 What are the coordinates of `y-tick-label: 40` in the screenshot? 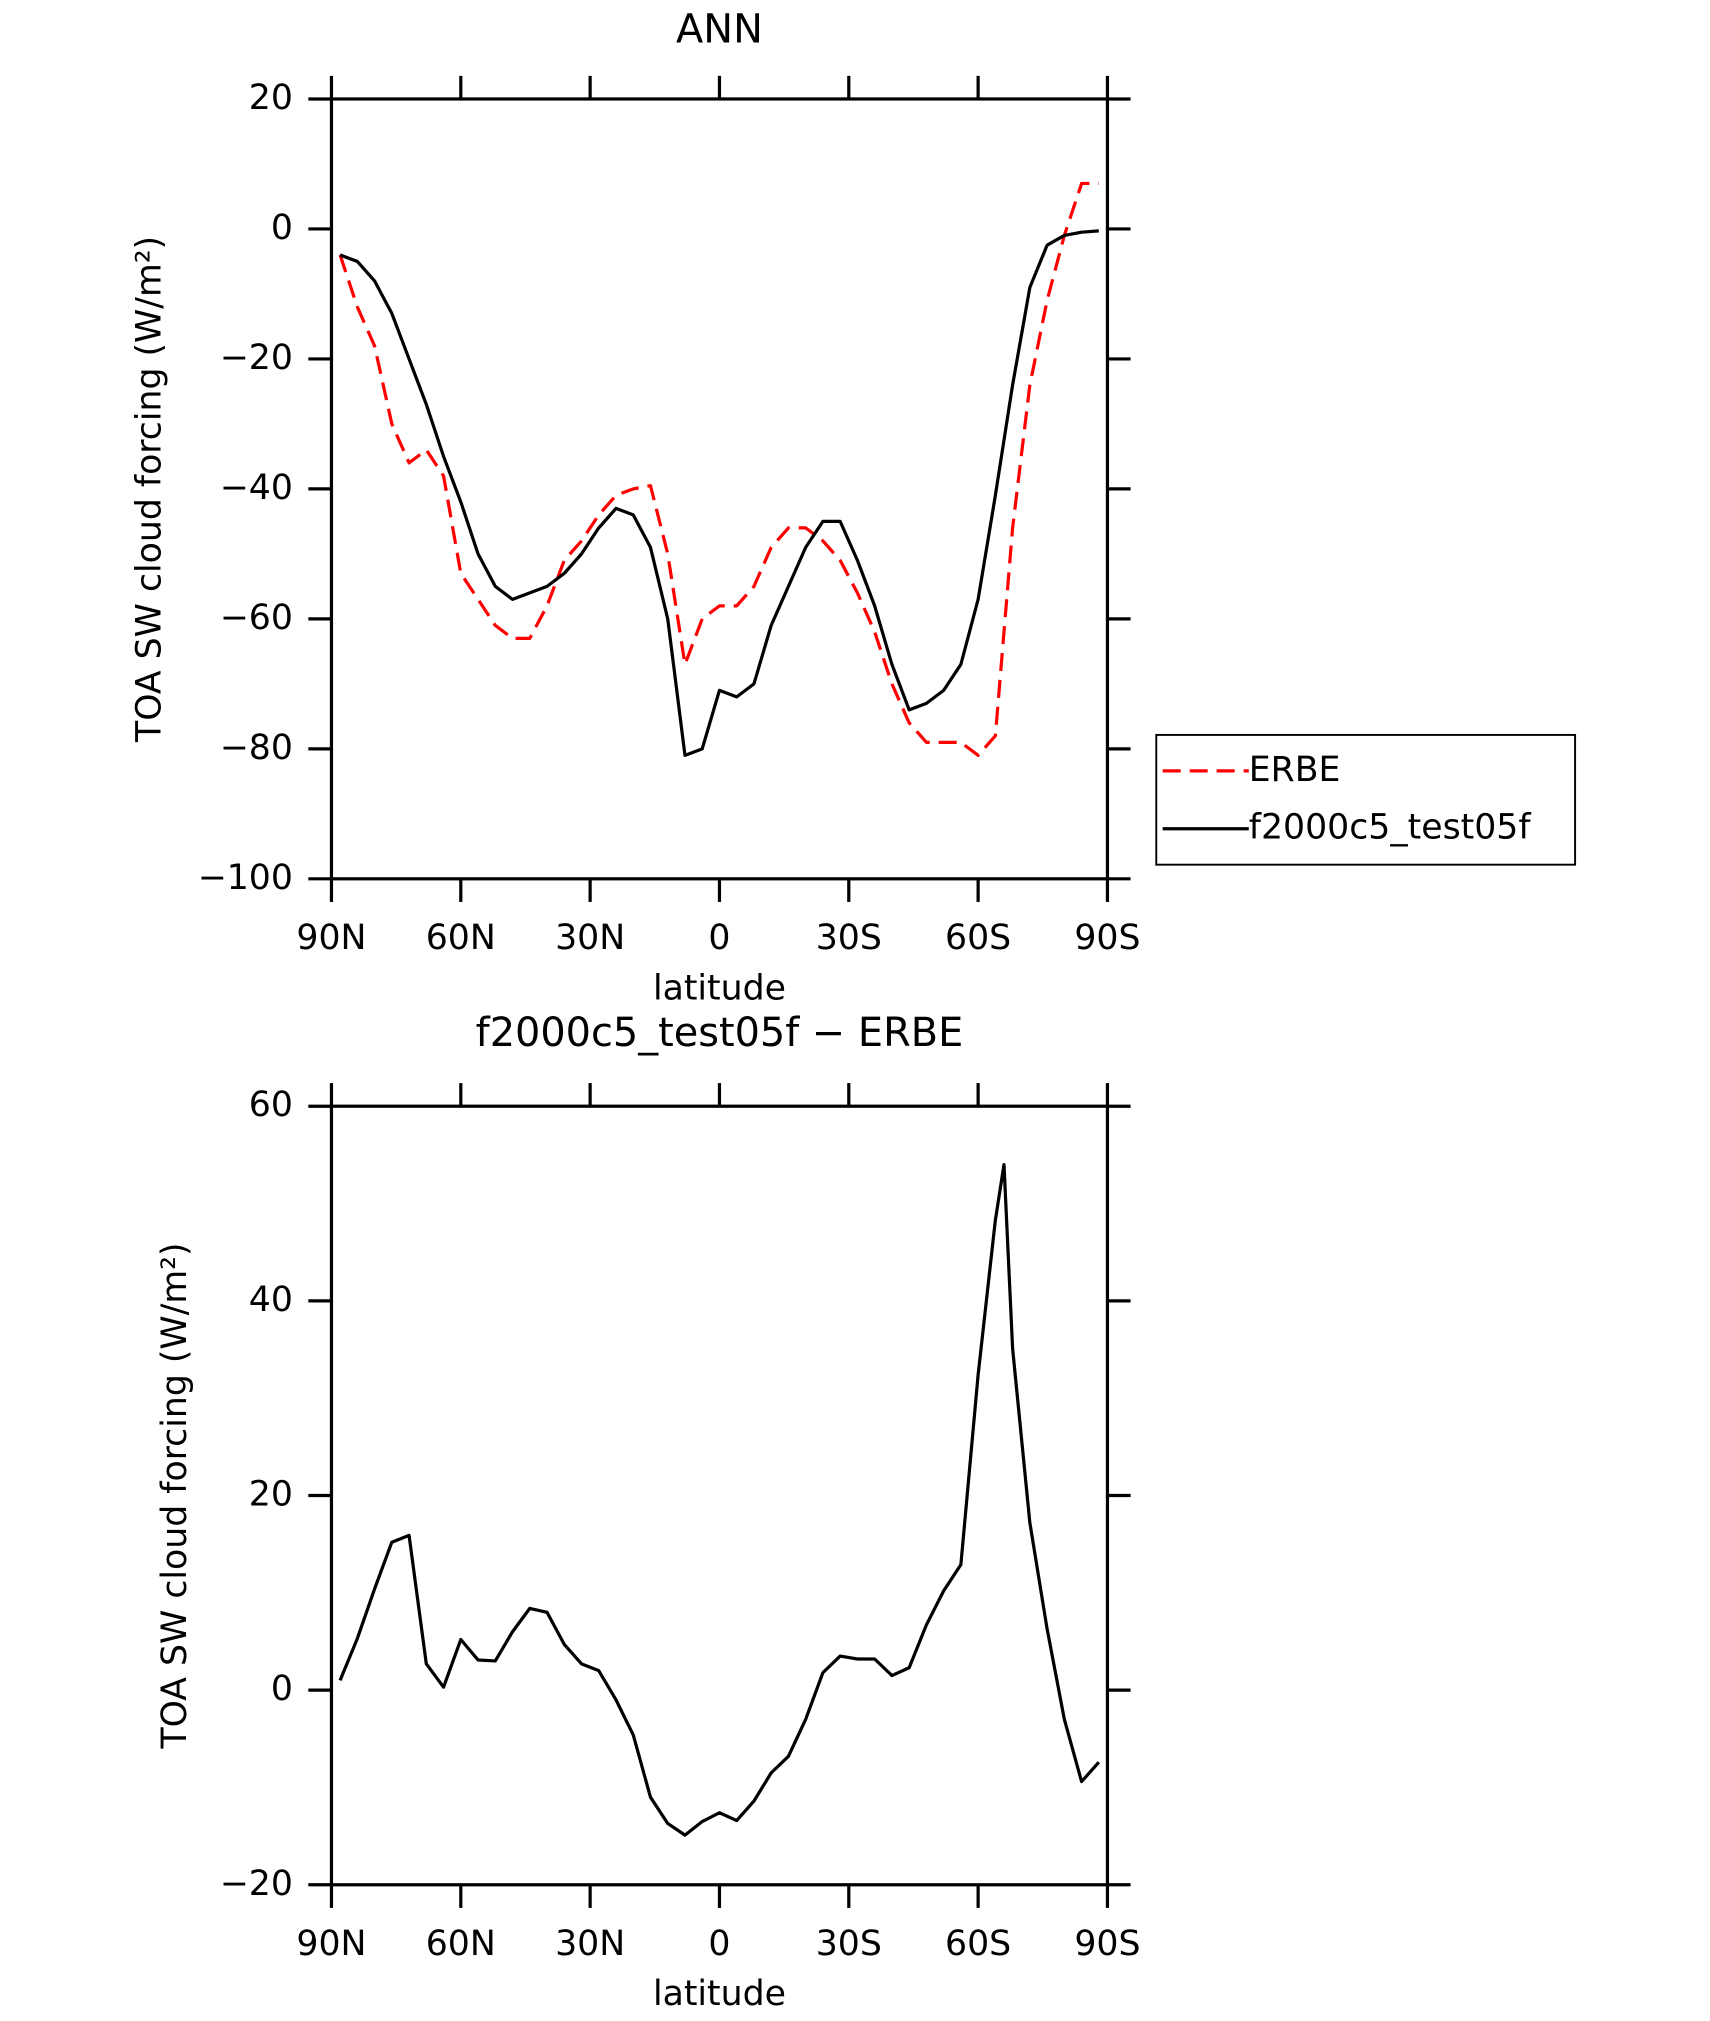 It's located at (271, 1300).